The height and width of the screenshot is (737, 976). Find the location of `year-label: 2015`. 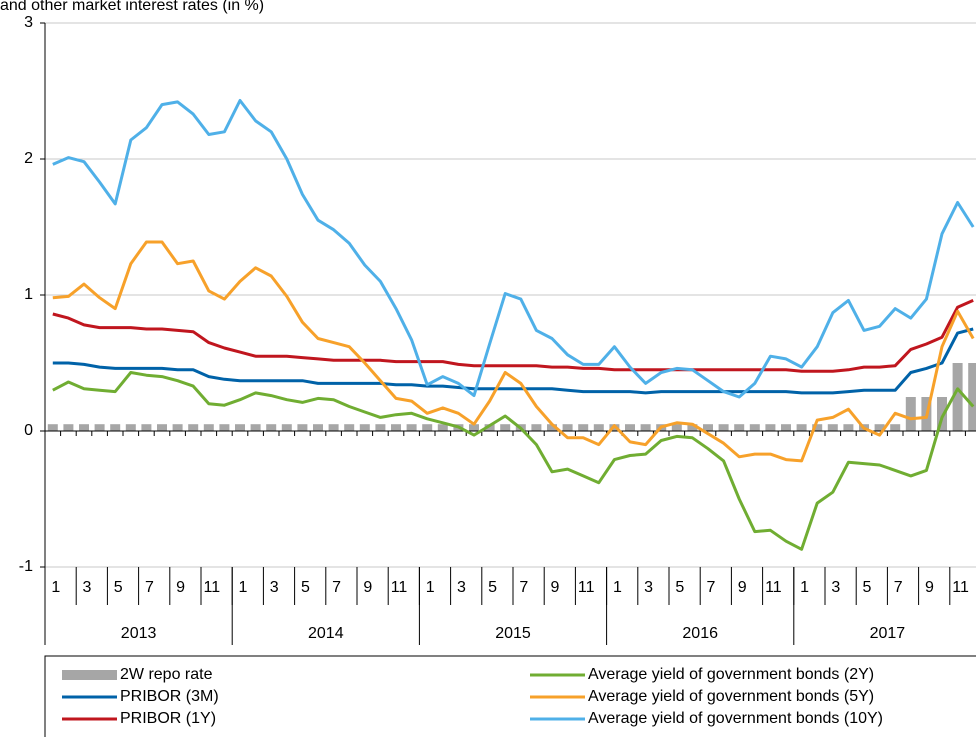

year-label: 2015 is located at coordinates (513, 633).